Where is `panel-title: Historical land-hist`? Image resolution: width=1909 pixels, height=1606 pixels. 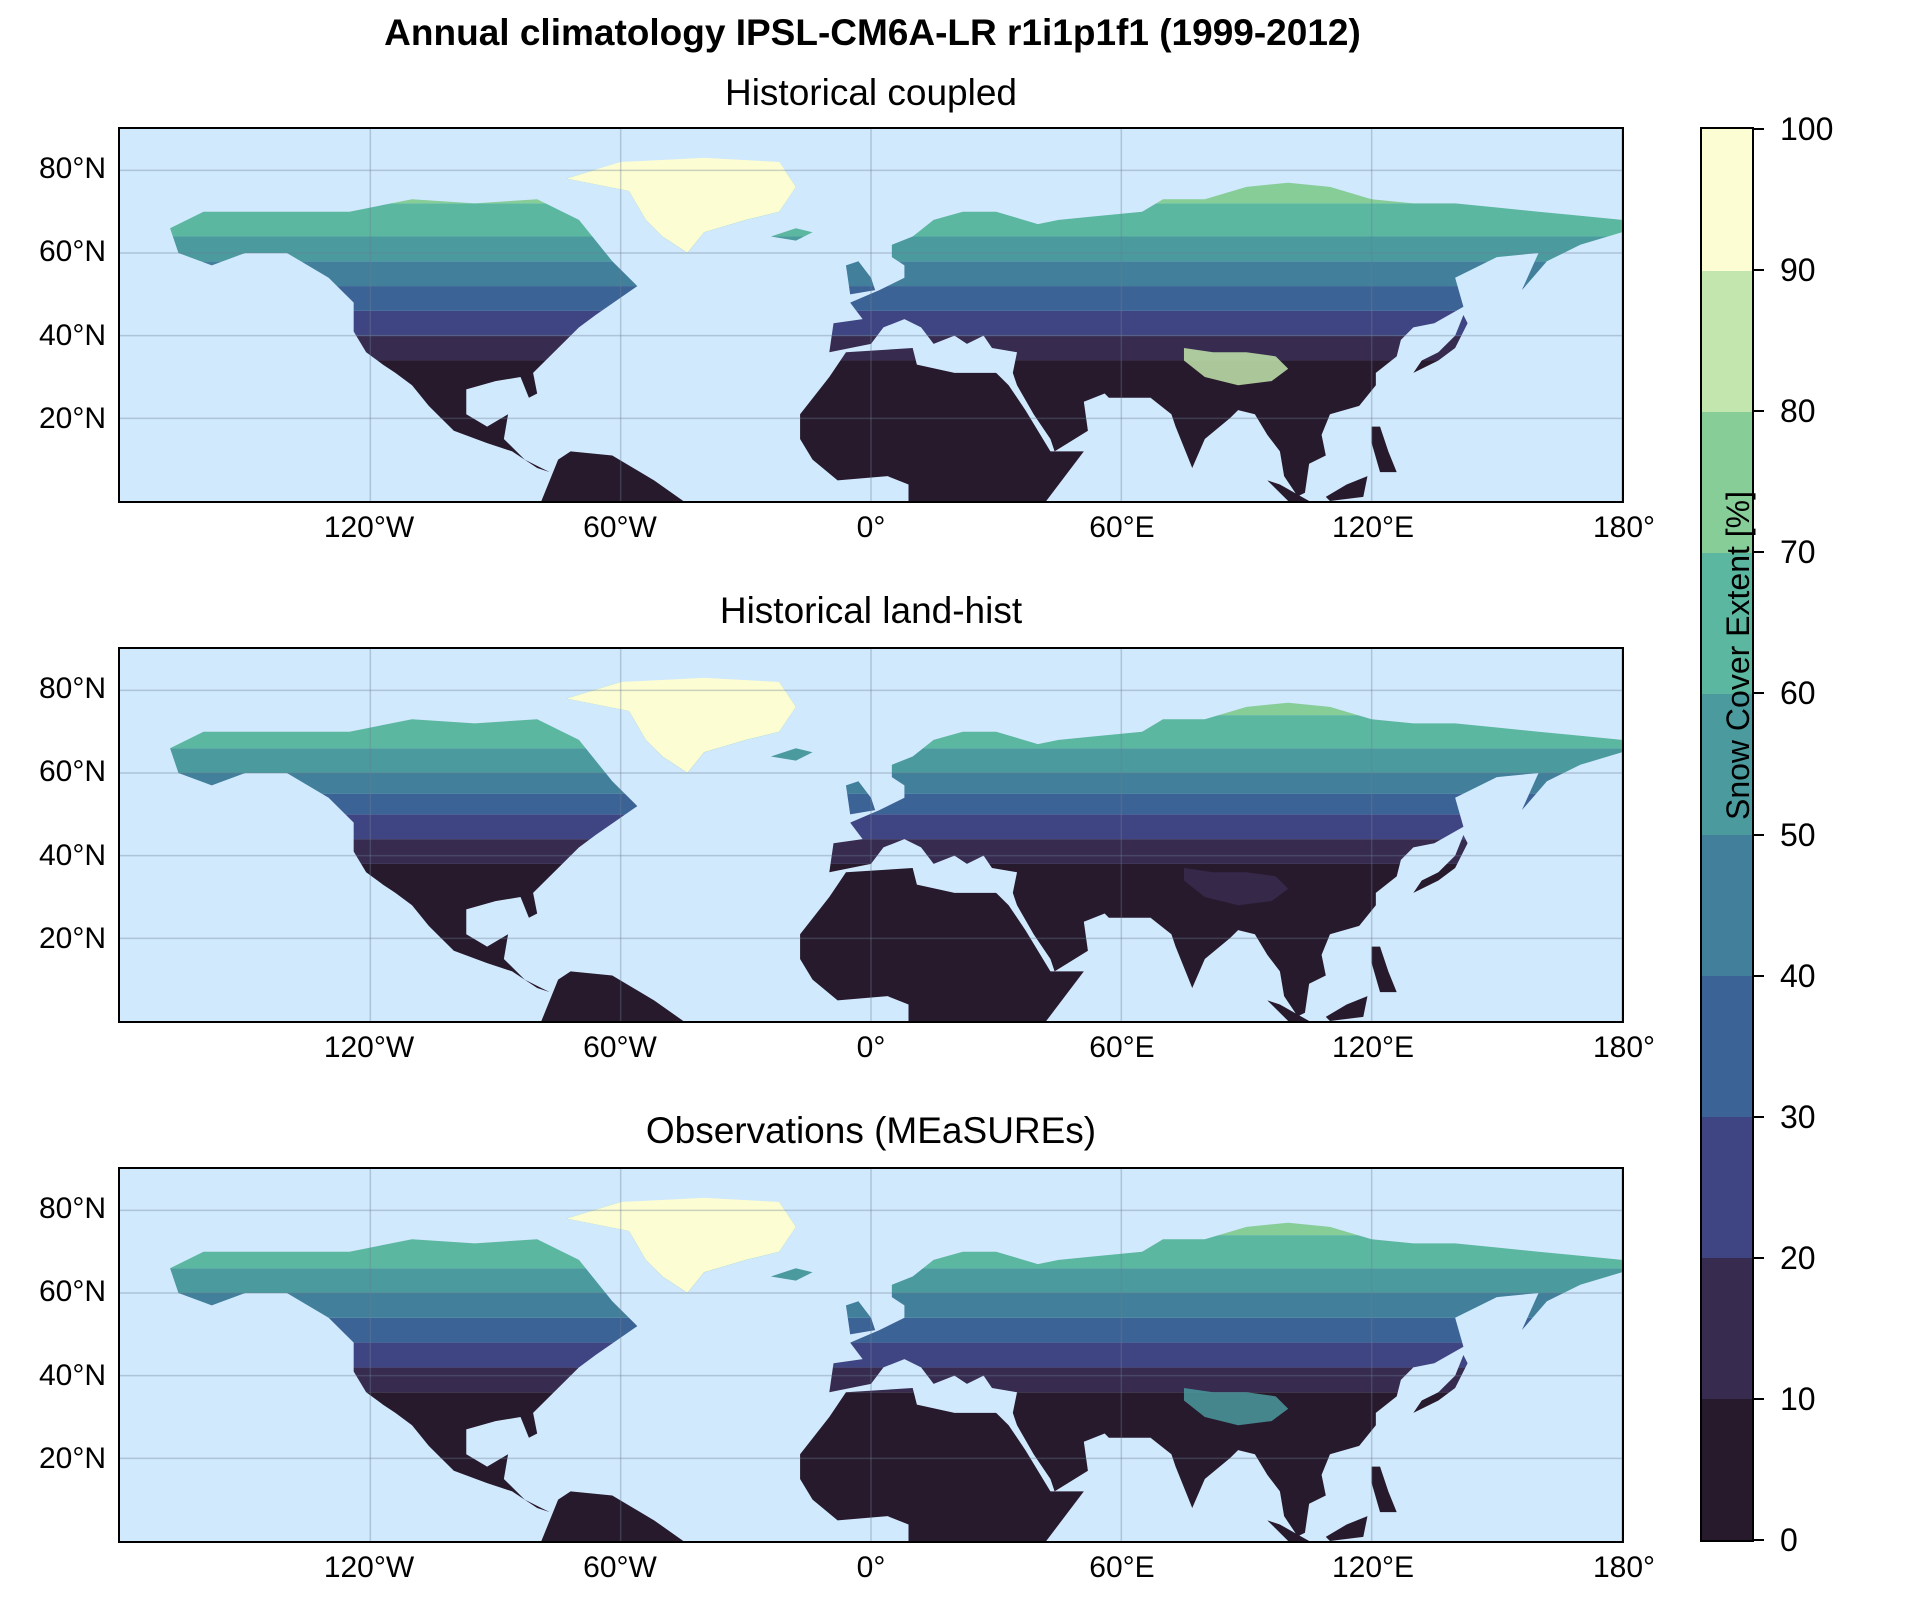
panel-title: Historical land-hist is located at coordinates (871, 610).